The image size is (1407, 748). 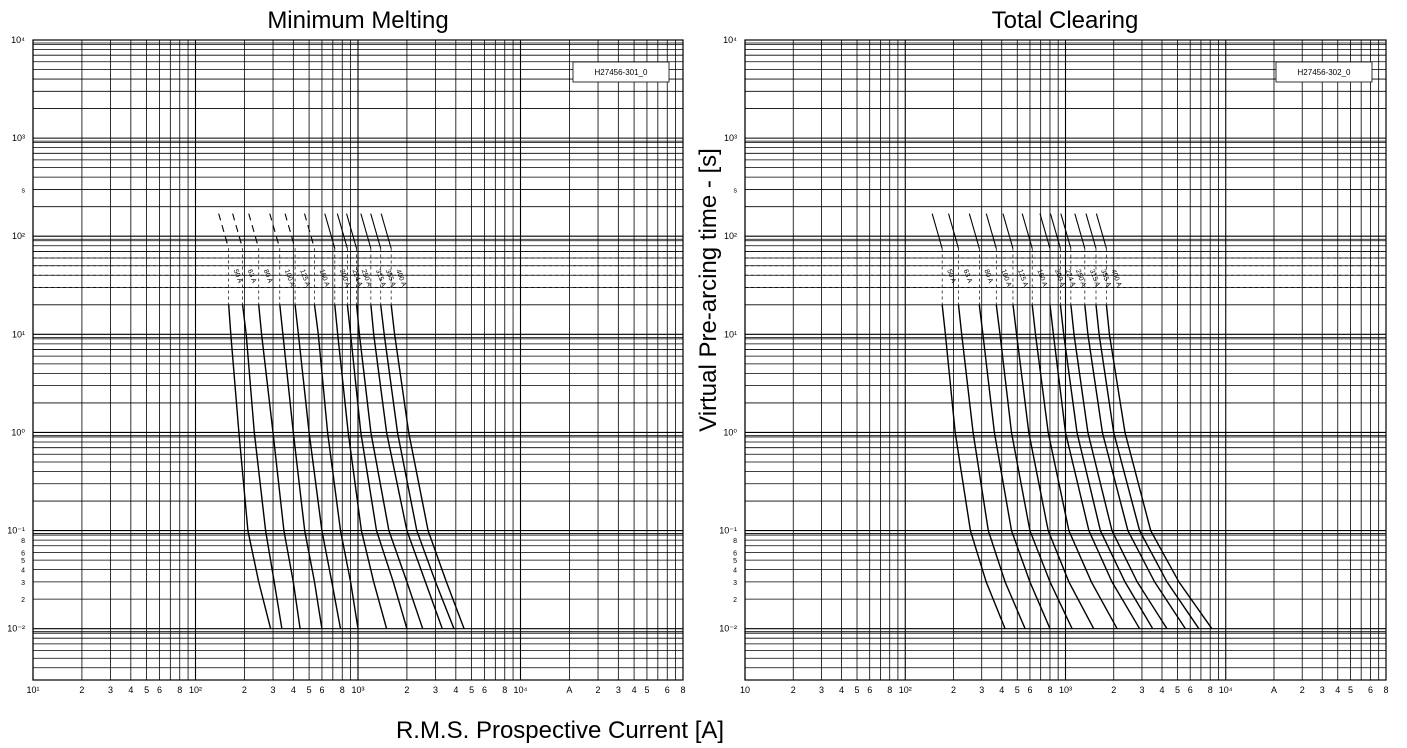 What do you see at coordinates (23, 541) in the screenshot?
I see `y-tick-label: 8` at bounding box center [23, 541].